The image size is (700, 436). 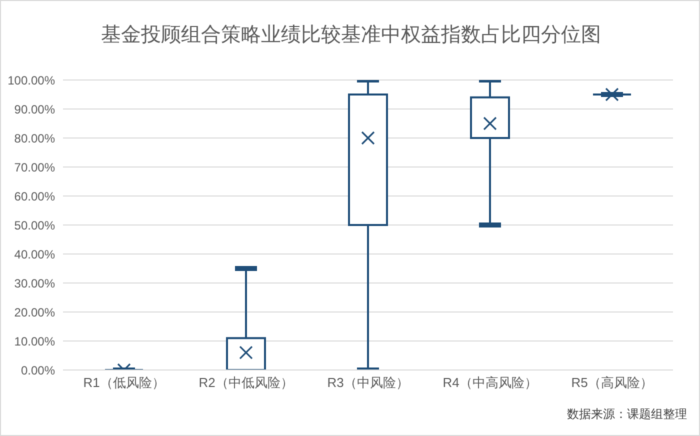 I want to click on source-note: 数据来源：课题组整理, so click(x=627, y=414).